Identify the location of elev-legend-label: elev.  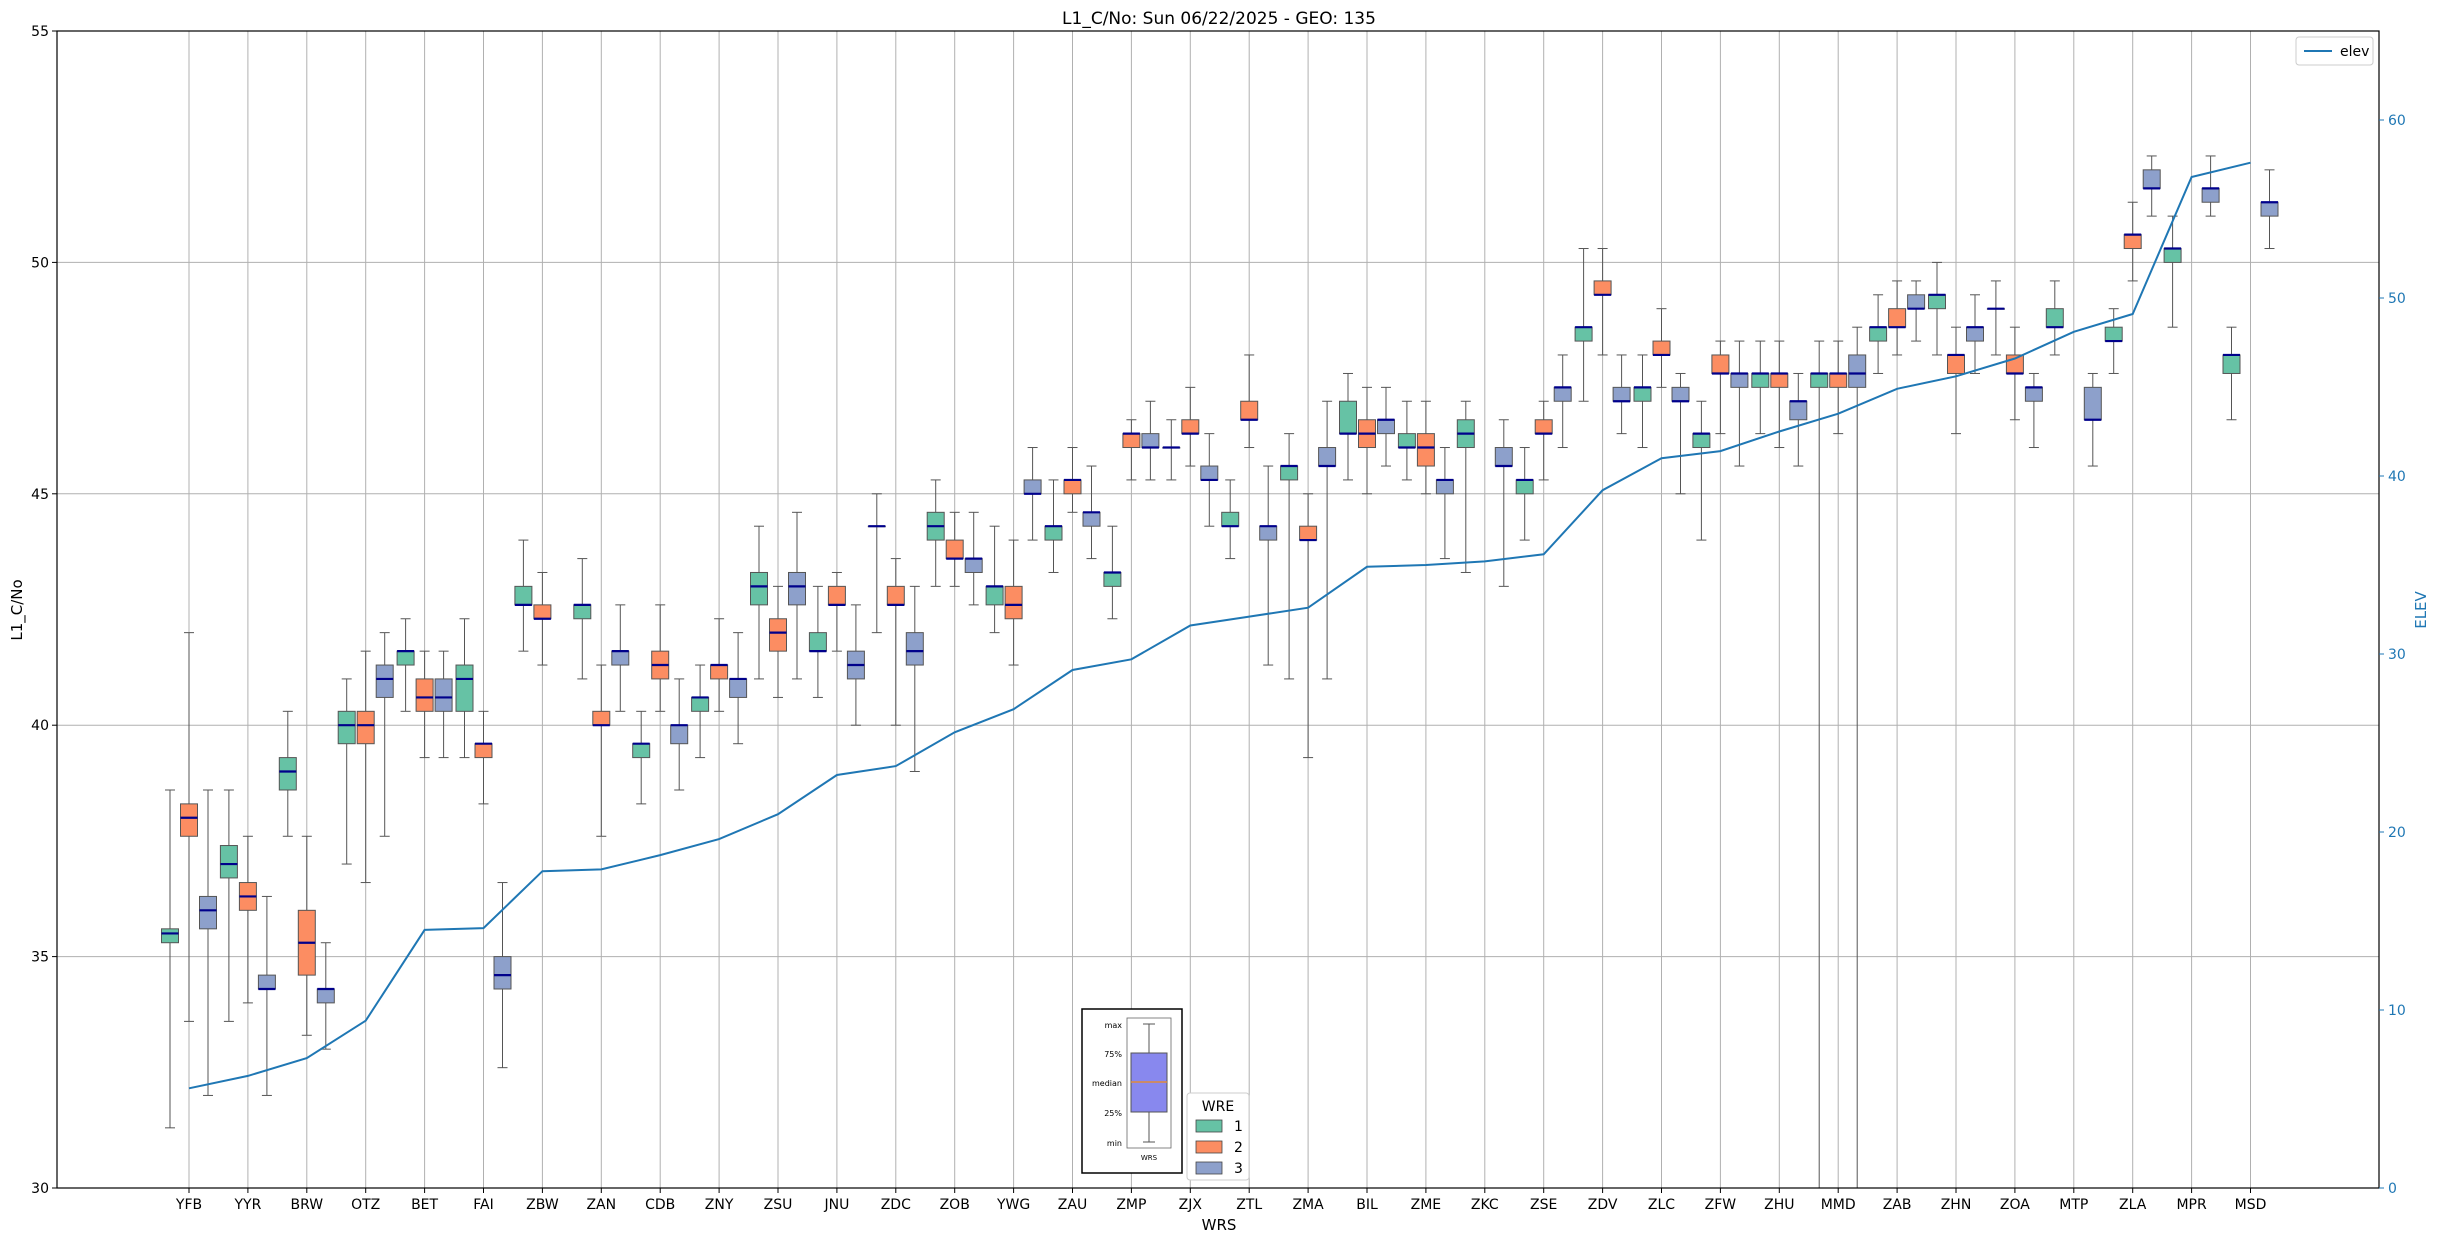
(2354, 52).